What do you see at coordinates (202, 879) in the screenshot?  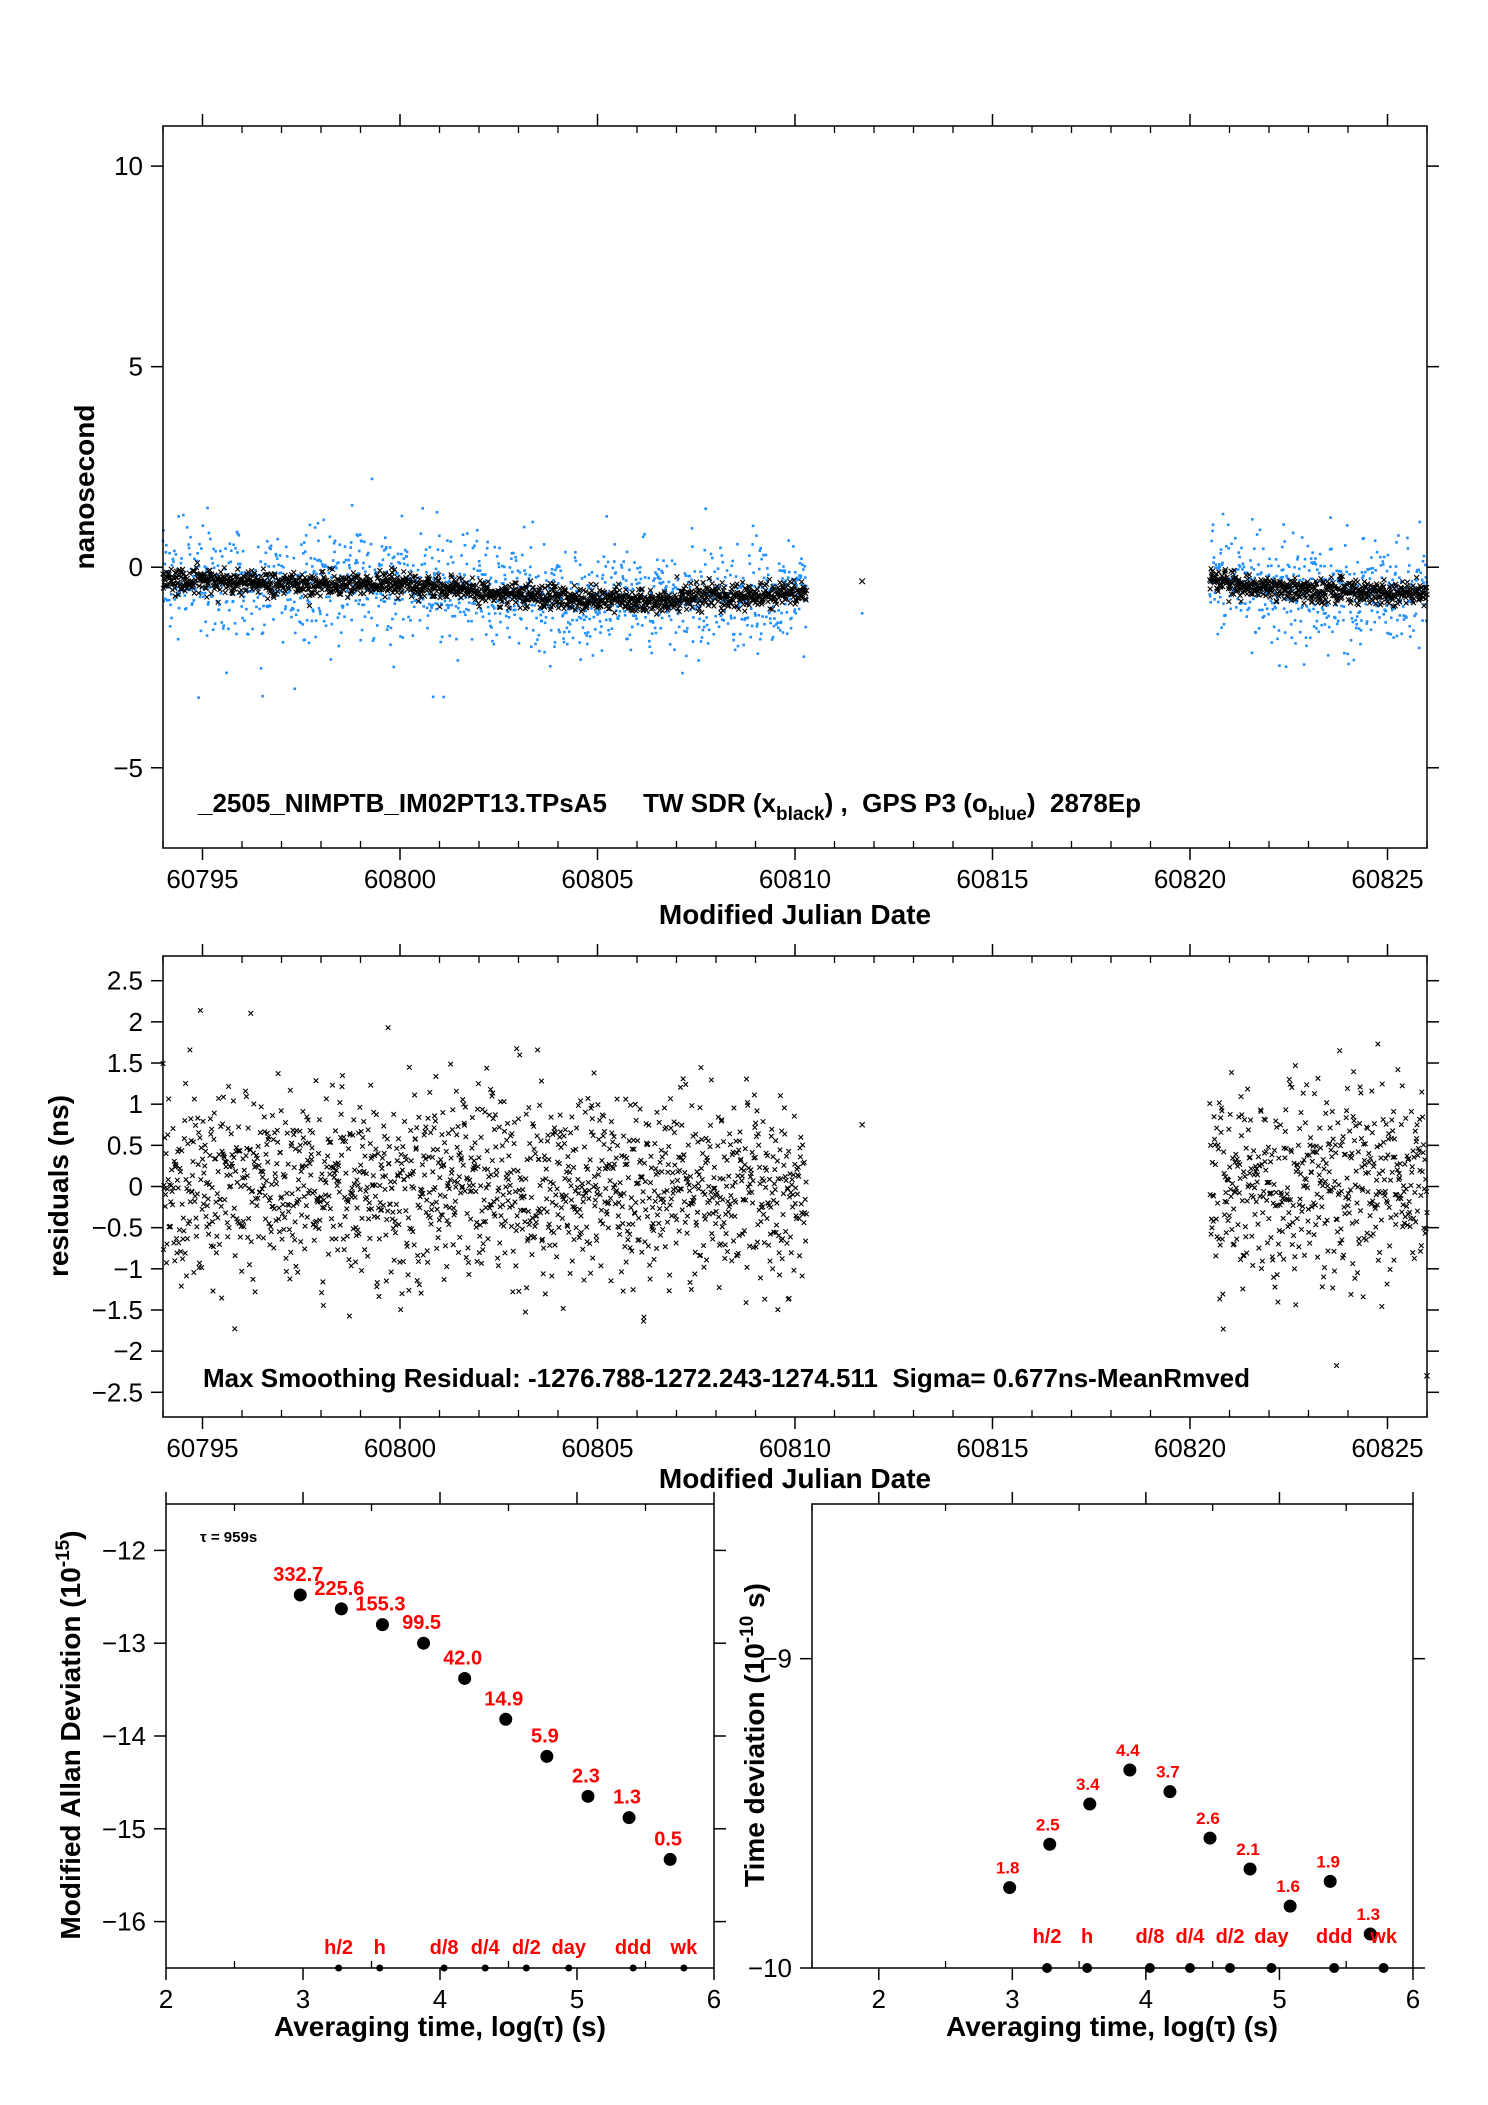 I see `x-tick-label: 60795` at bounding box center [202, 879].